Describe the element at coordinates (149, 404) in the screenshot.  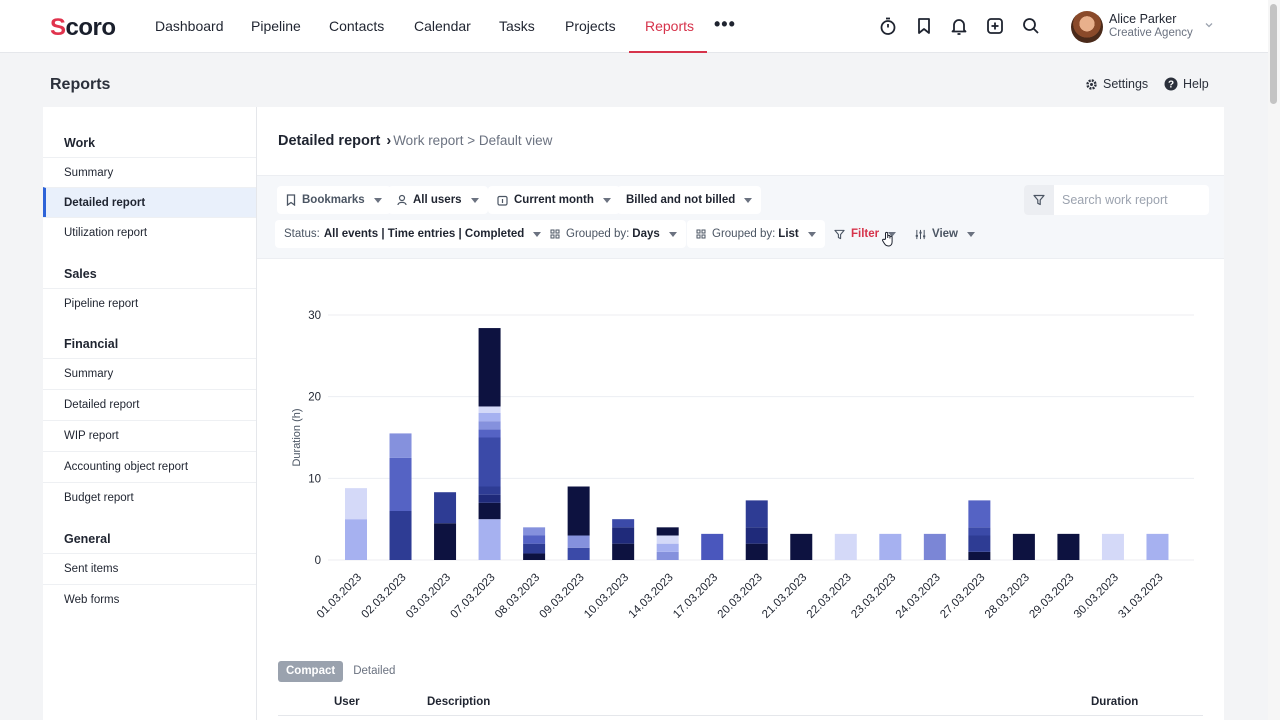
I see `sidebar-item-financial-detailed-report: Detailed report` at that location.